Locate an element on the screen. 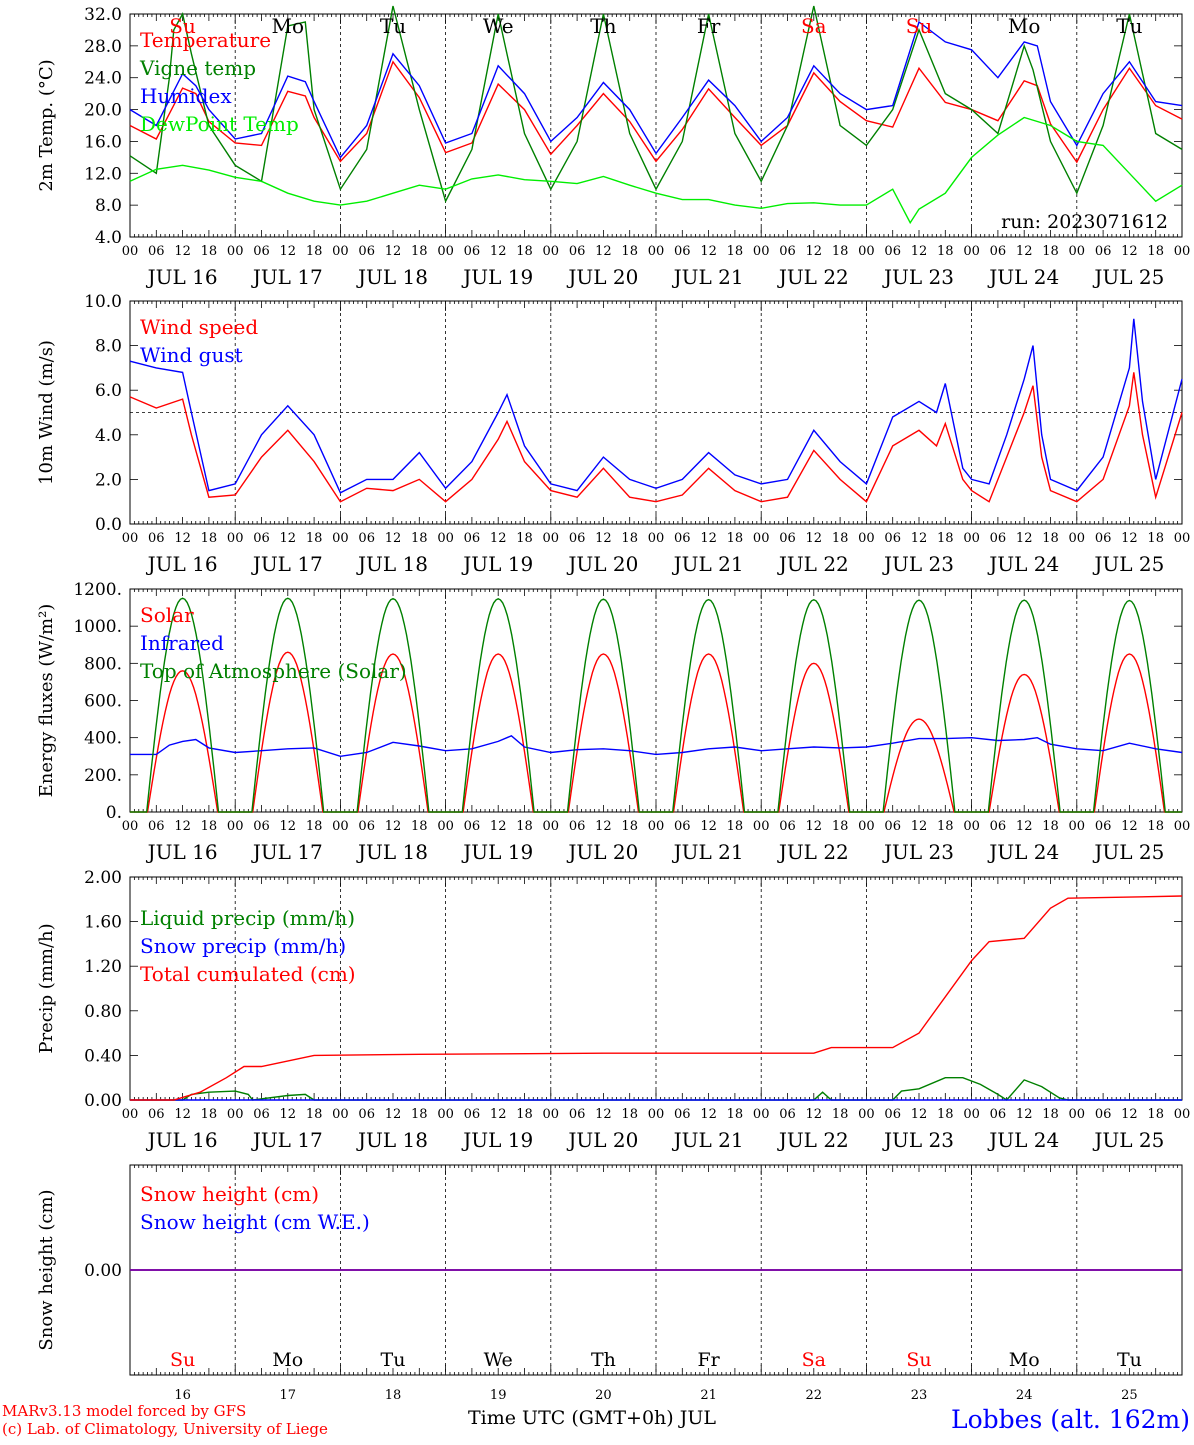 This screenshot has height=1445, width=1194. wind-legend-wind-gust: Wind gust is located at coordinates (191, 355).